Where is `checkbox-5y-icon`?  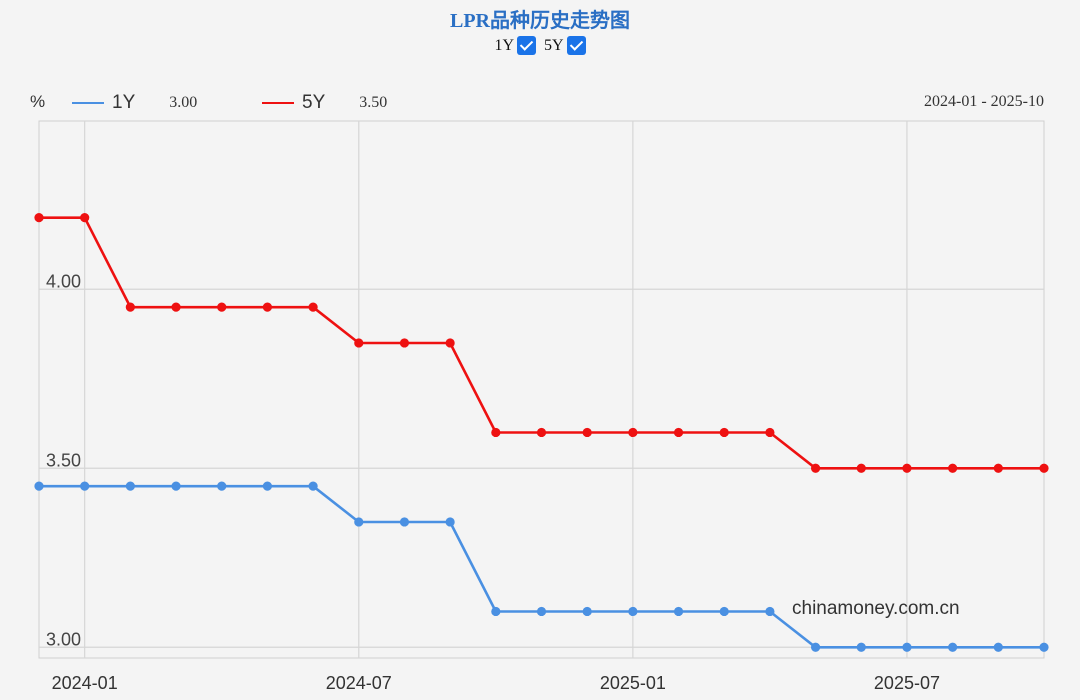
checkbox-5y-icon is located at coordinates (576, 45).